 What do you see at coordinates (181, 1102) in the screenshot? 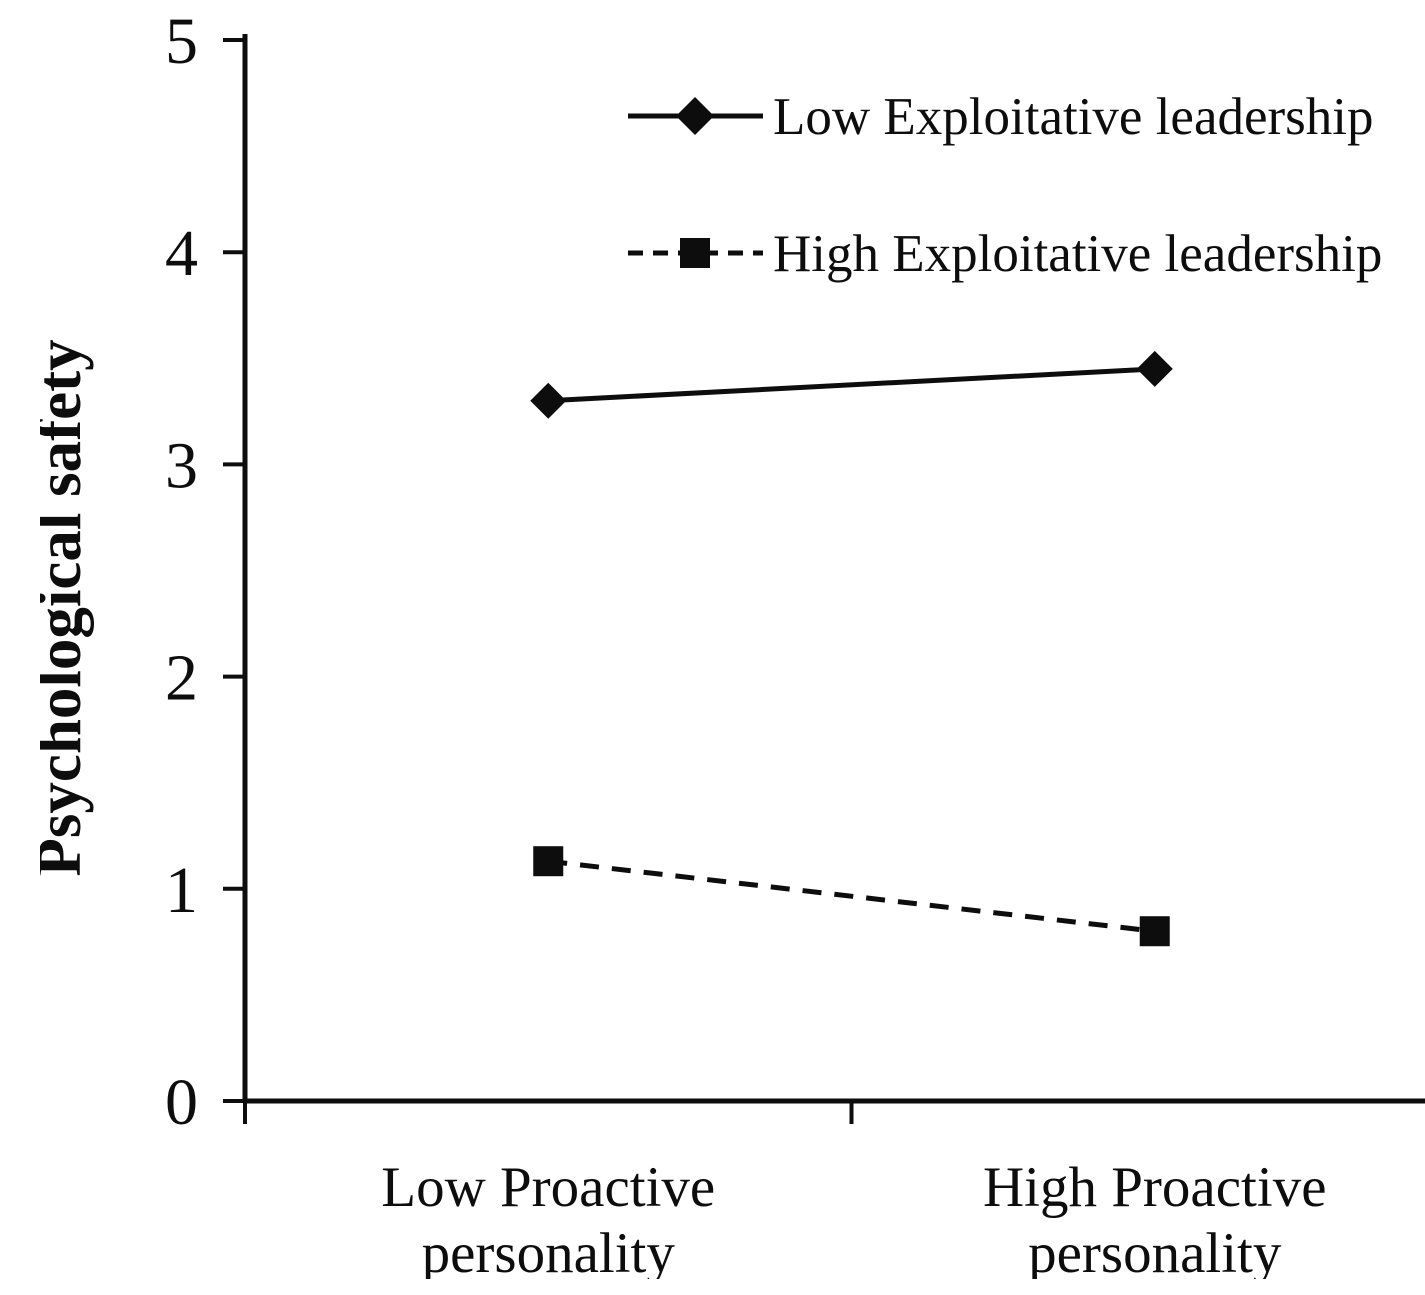
I see `y-tick-label: 0` at bounding box center [181, 1102].